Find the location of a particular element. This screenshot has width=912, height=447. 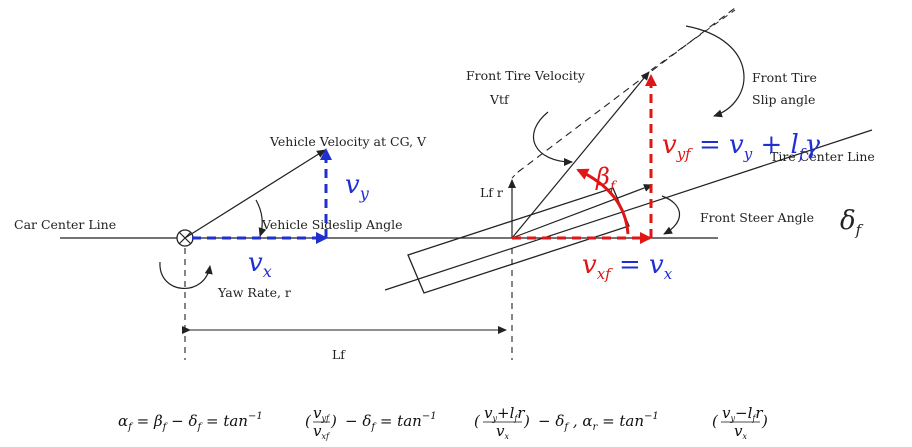

front-tire-slip-label-2: Slip angle is located at coordinates (783, 99).